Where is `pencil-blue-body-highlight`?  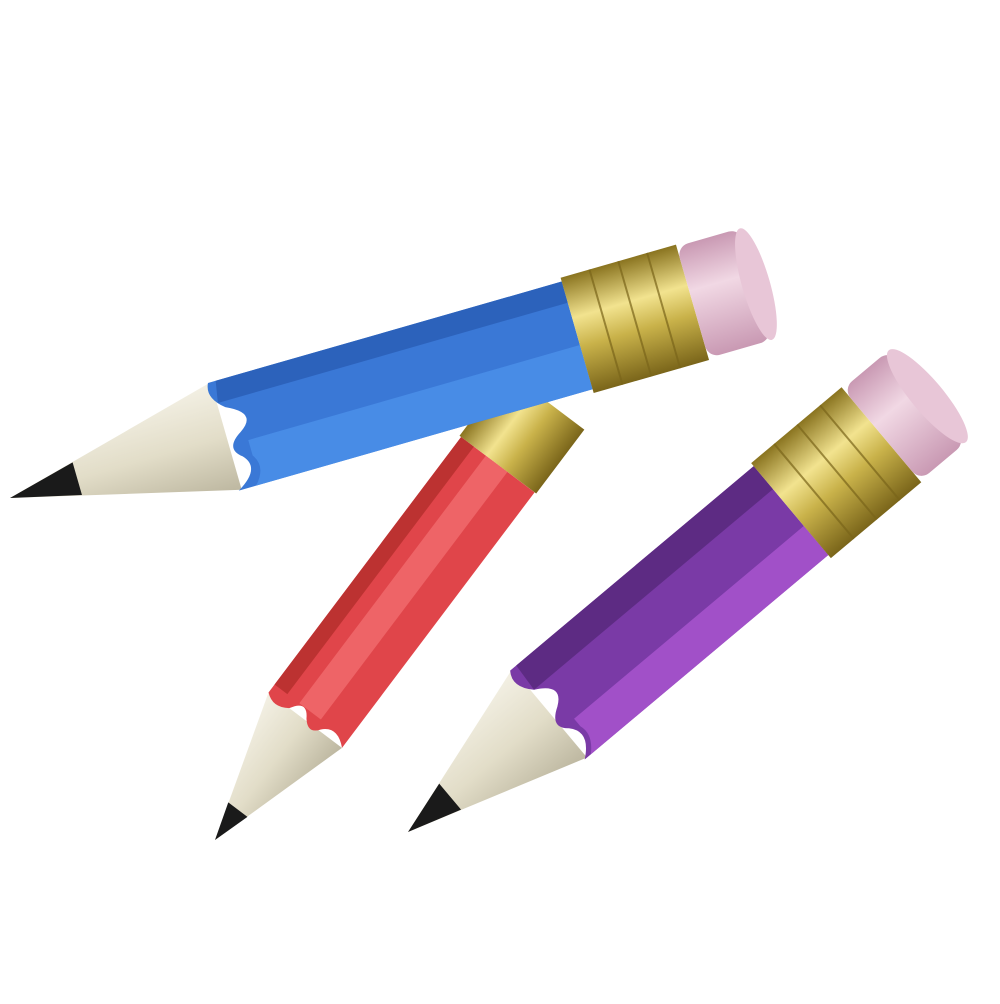 pencil-blue-body-highlight is located at coordinates (420, 415).